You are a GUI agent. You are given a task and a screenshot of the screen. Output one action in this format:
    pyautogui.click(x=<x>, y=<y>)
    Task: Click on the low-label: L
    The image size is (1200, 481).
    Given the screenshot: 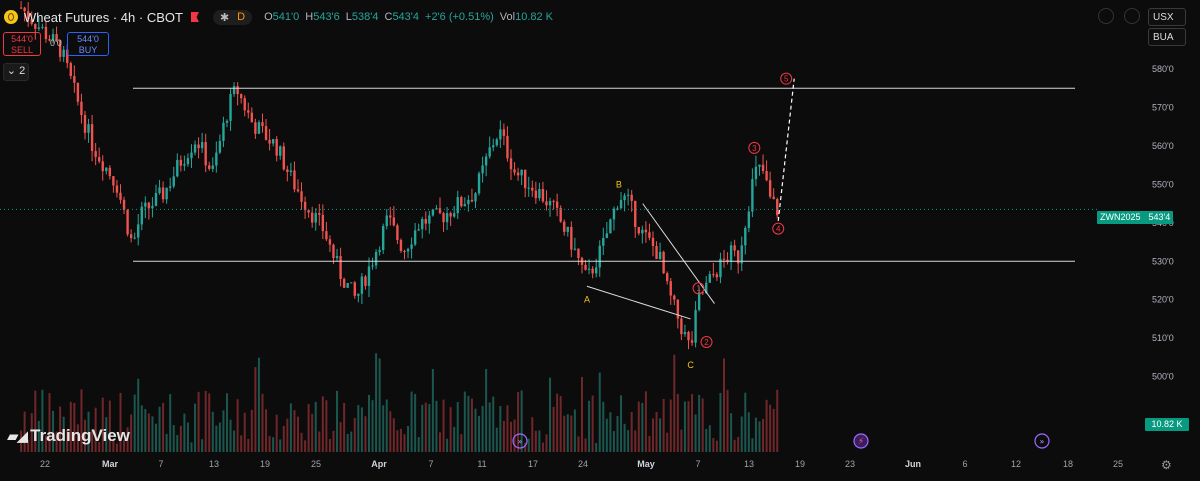 What is the action you would take?
    pyautogui.click(x=348, y=17)
    